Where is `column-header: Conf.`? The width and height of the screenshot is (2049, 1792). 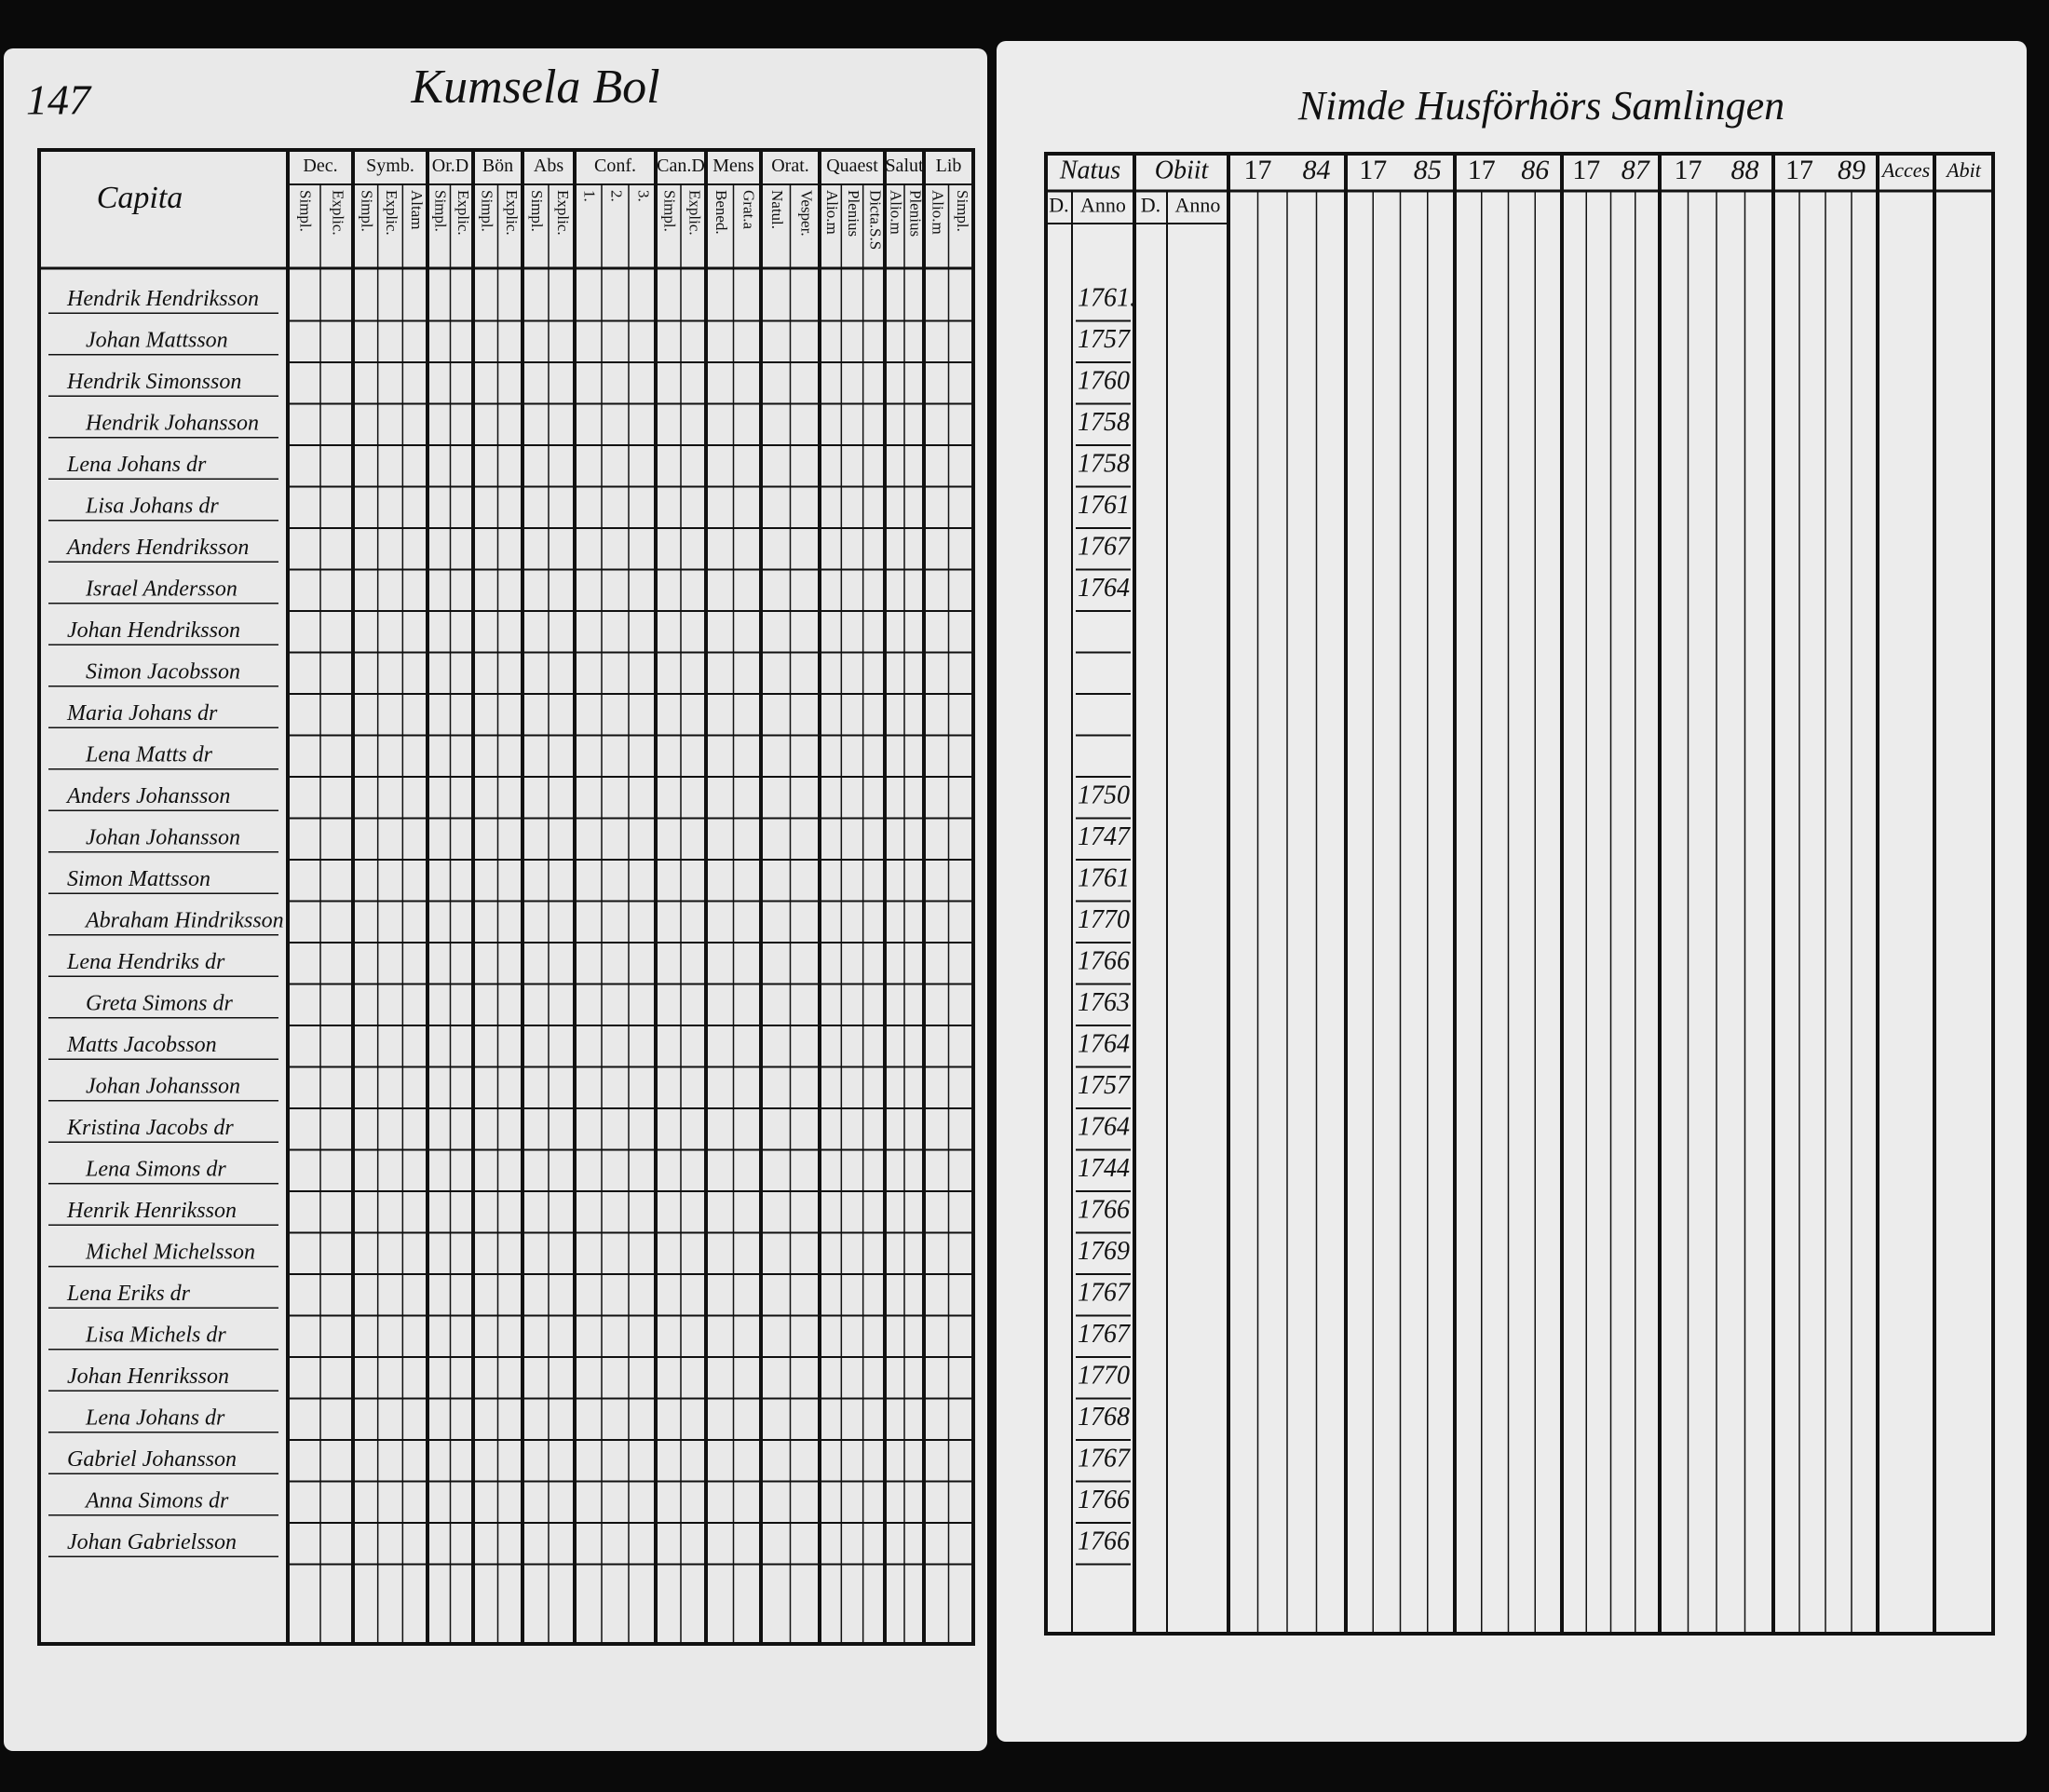
column-header: Conf. is located at coordinates (615, 166).